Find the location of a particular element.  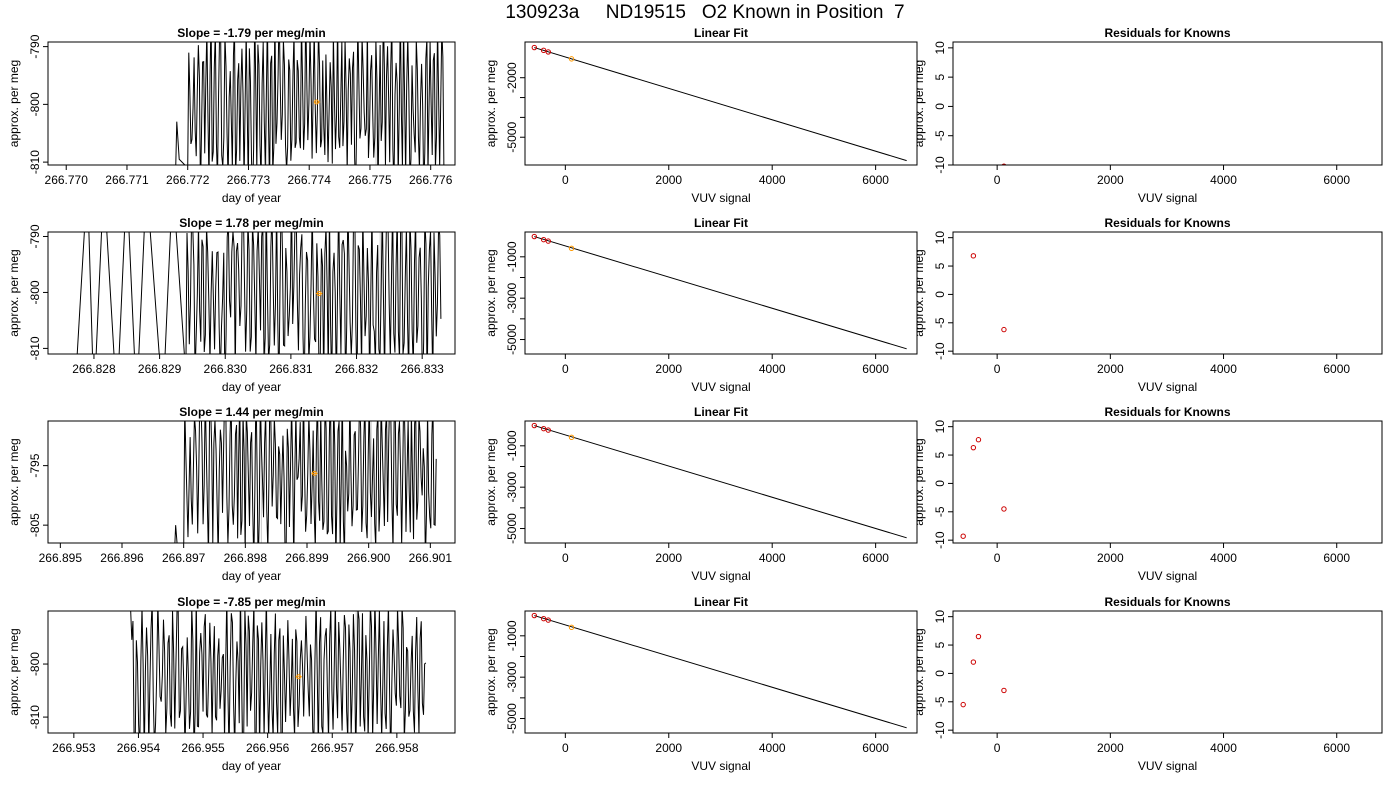

y-tick-label: -790 is located at coordinates (35, 236).